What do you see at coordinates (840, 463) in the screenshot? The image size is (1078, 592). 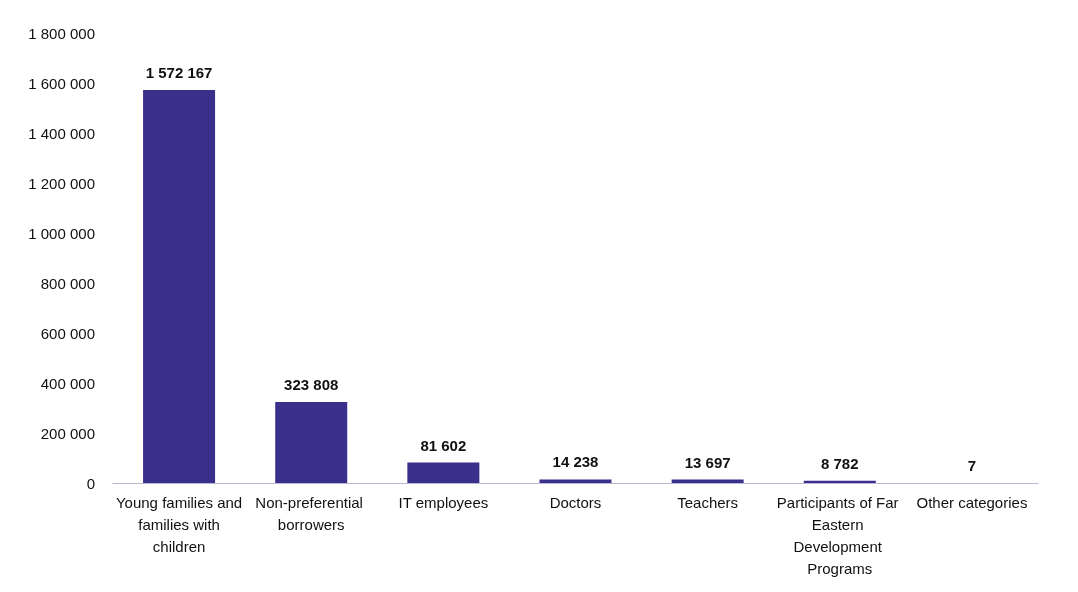 I see `data-label: 8 782` at bounding box center [840, 463].